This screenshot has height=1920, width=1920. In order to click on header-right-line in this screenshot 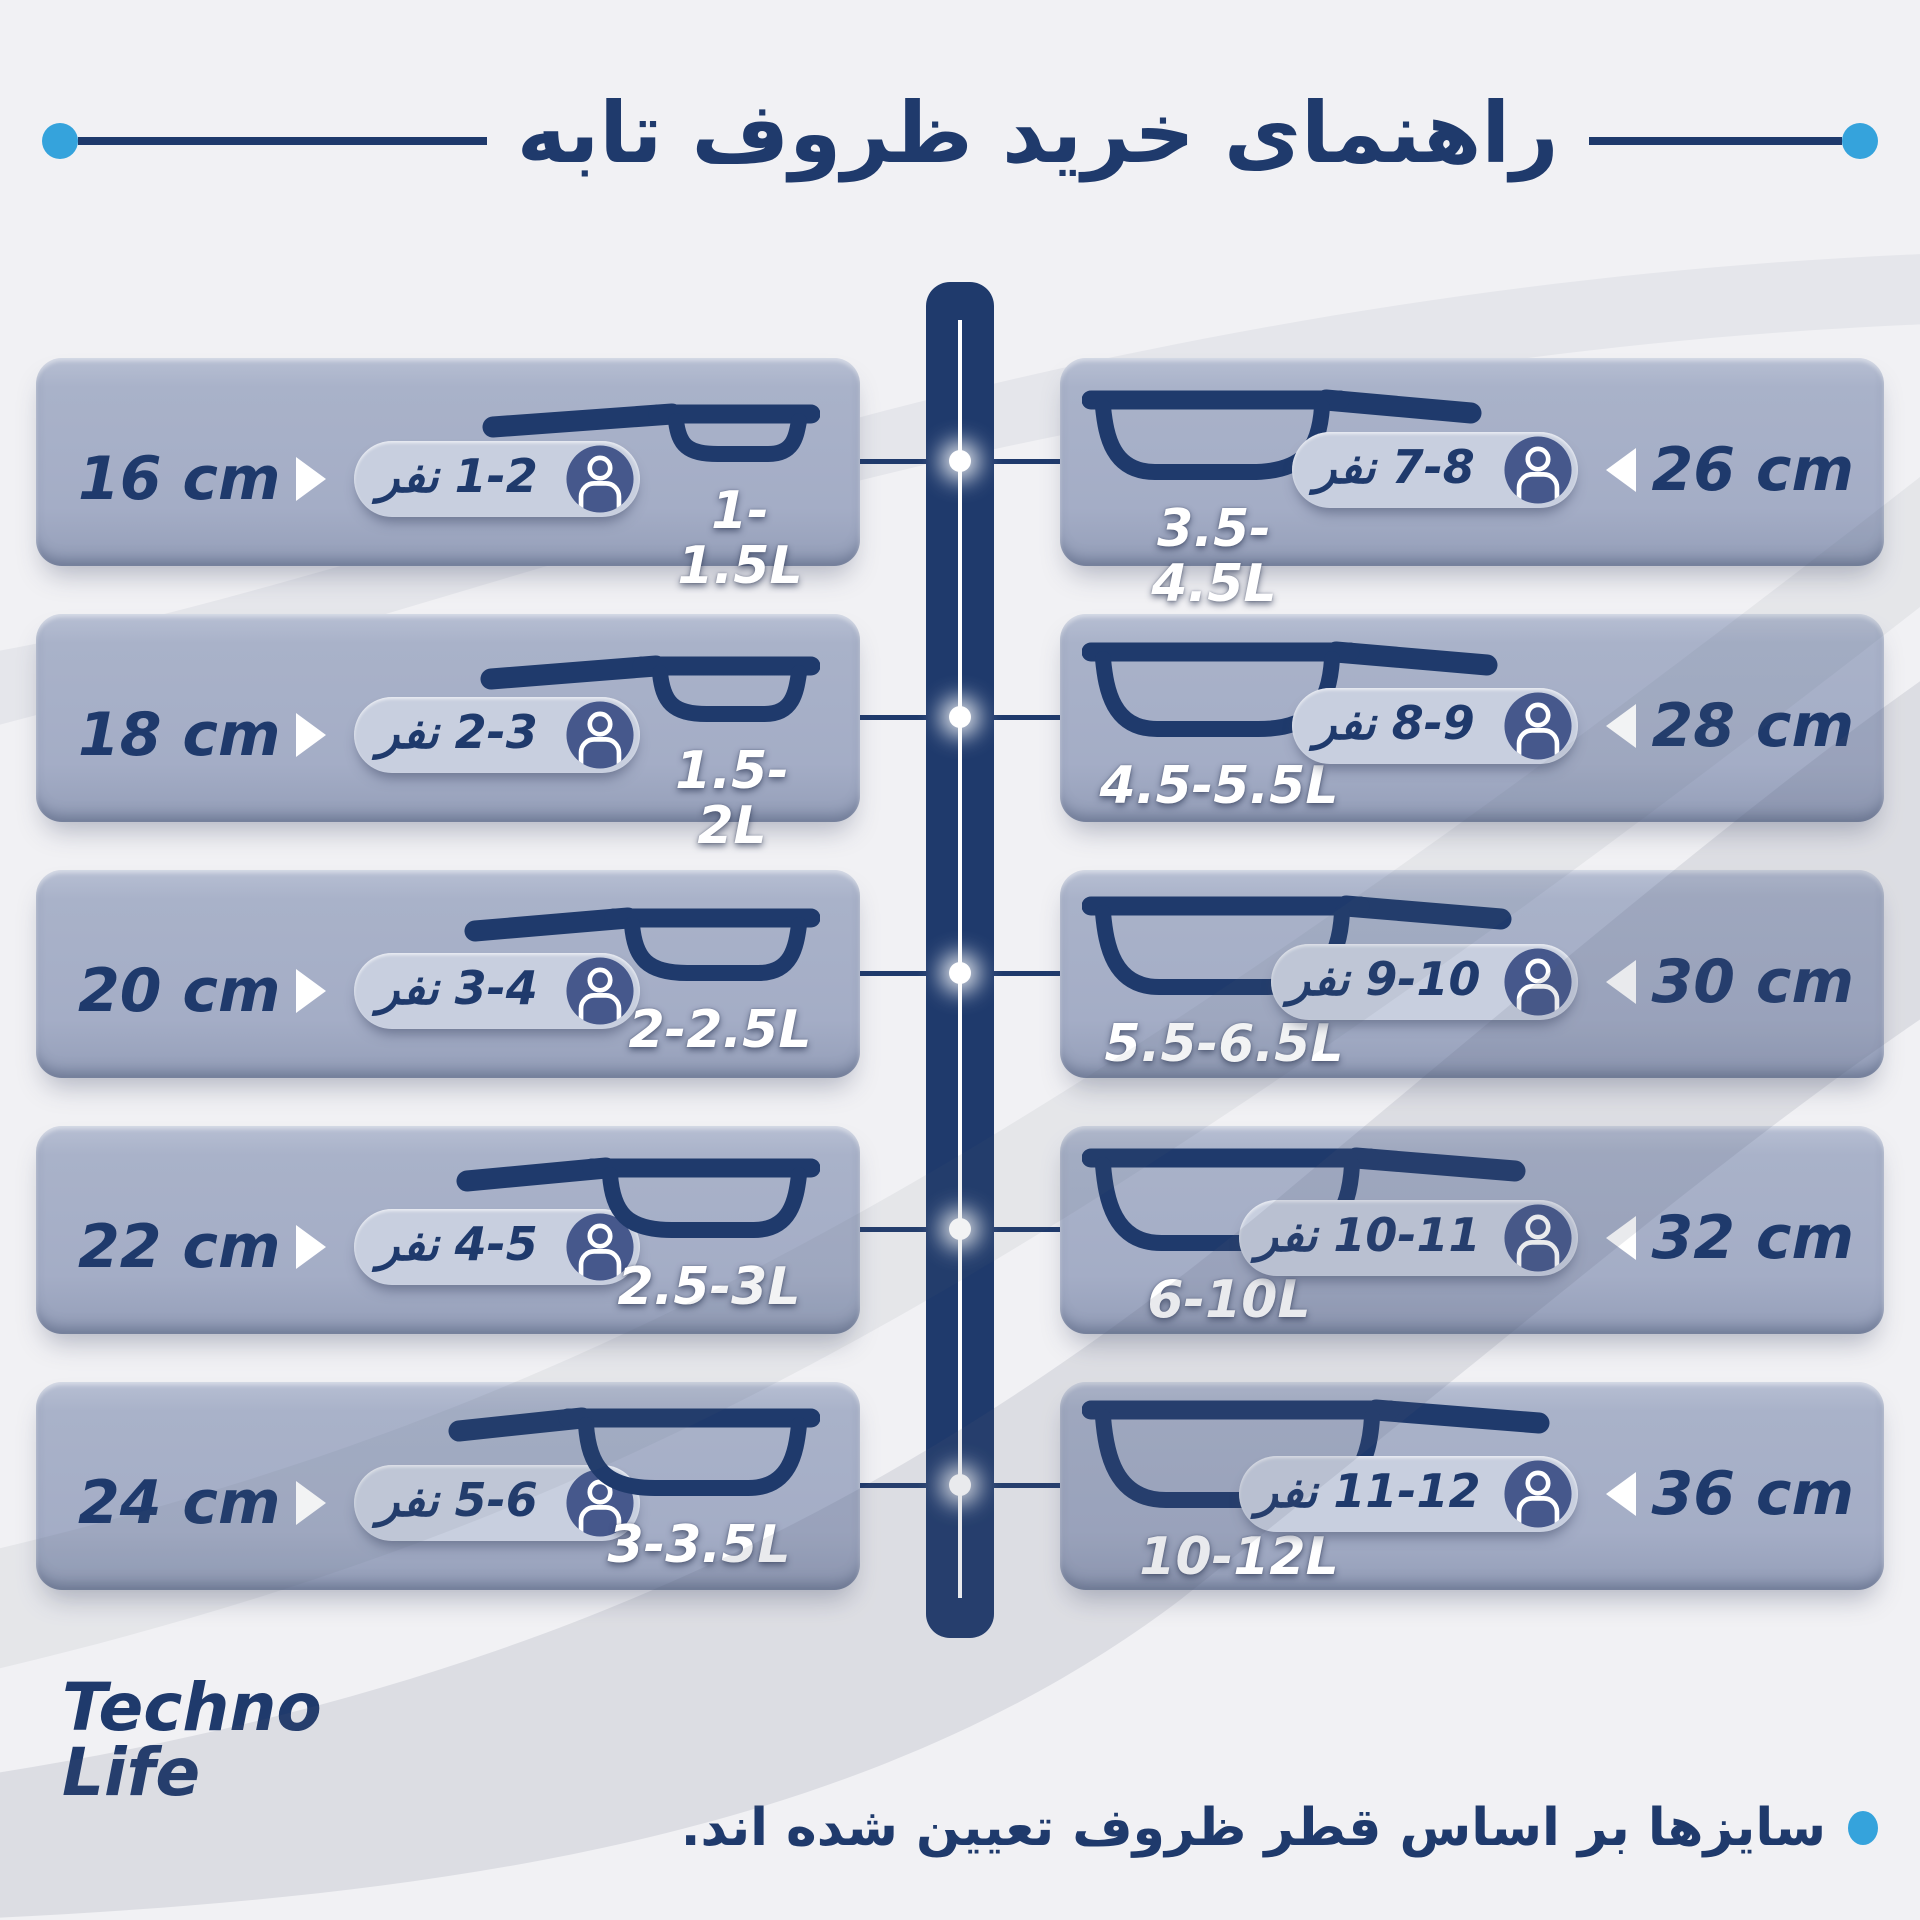, I will do `click(1715, 141)`.